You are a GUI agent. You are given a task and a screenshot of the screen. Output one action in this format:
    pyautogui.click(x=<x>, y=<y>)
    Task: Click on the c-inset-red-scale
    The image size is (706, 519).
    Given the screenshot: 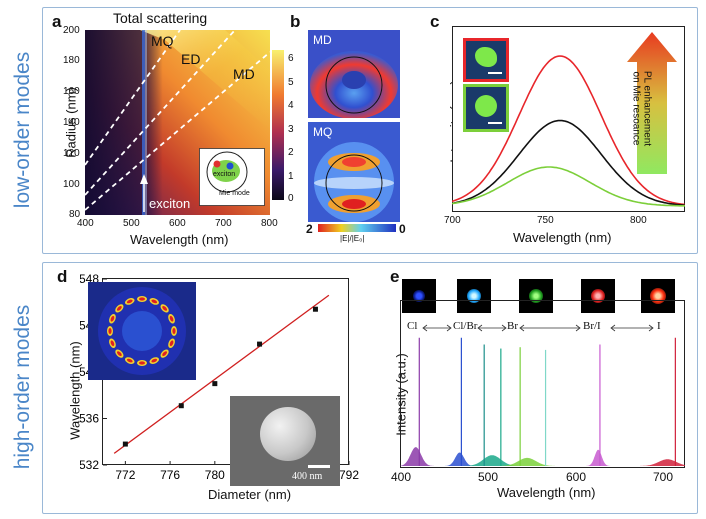 What is the action you would take?
    pyautogui.click(x=495, y=73)
    